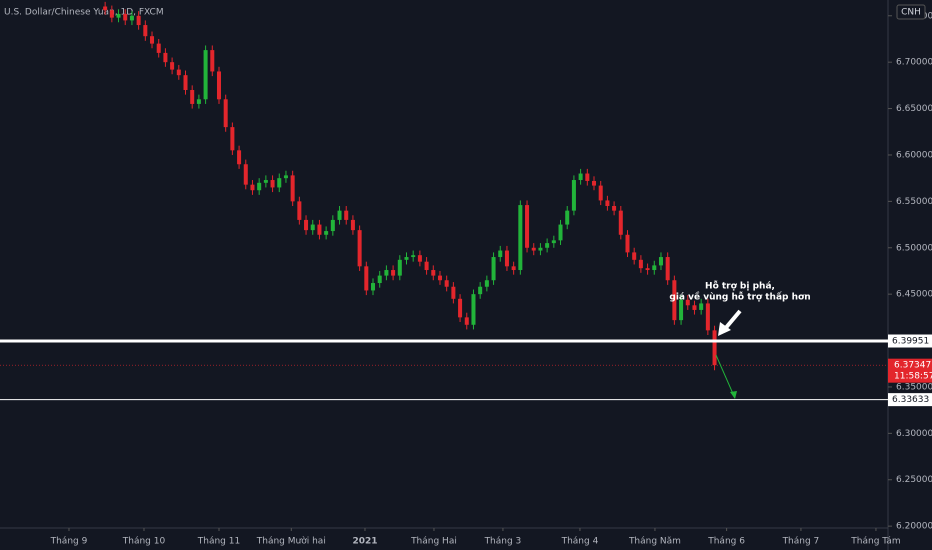 The height and width of the screenshot is (550, 932). Describe the element at coordinates (912, 366) in the screenshot. I see `last-price-label: 6.37347` at that location.